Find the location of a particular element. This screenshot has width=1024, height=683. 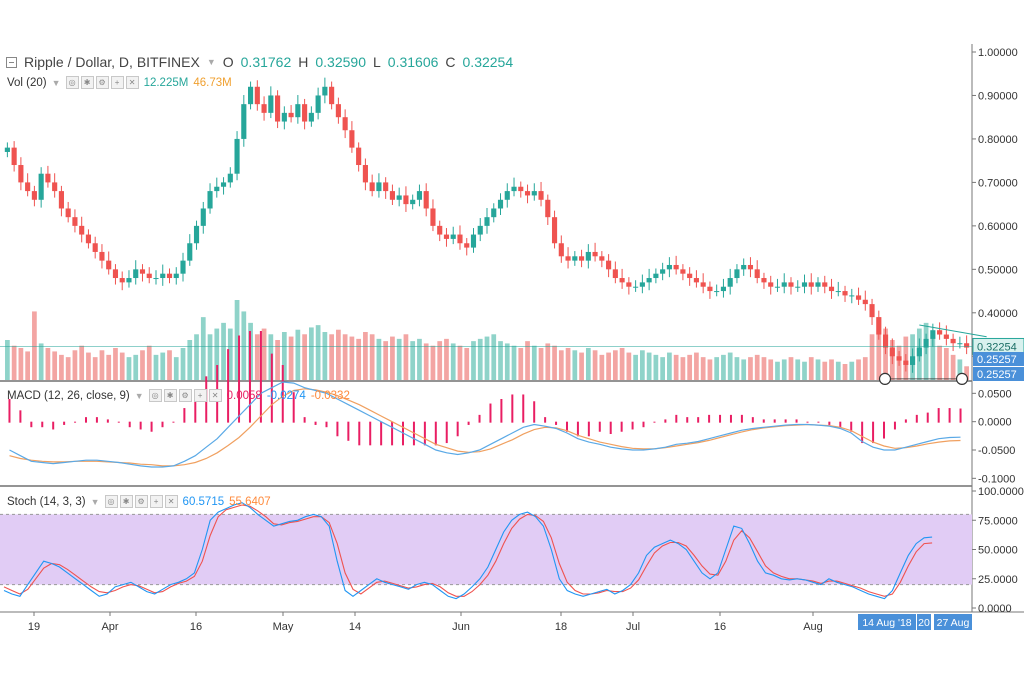

time-axis-label: Apr is located at coordinates (109, 627).